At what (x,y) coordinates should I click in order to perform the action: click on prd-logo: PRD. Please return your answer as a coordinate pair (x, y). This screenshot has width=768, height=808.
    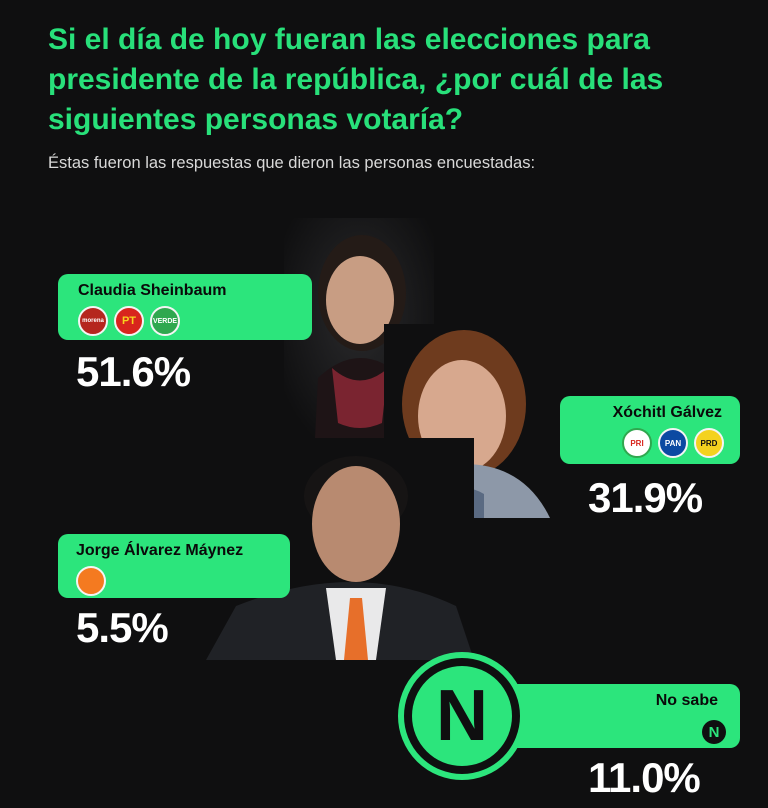
    Looking at the image, I should click on (709, 443).